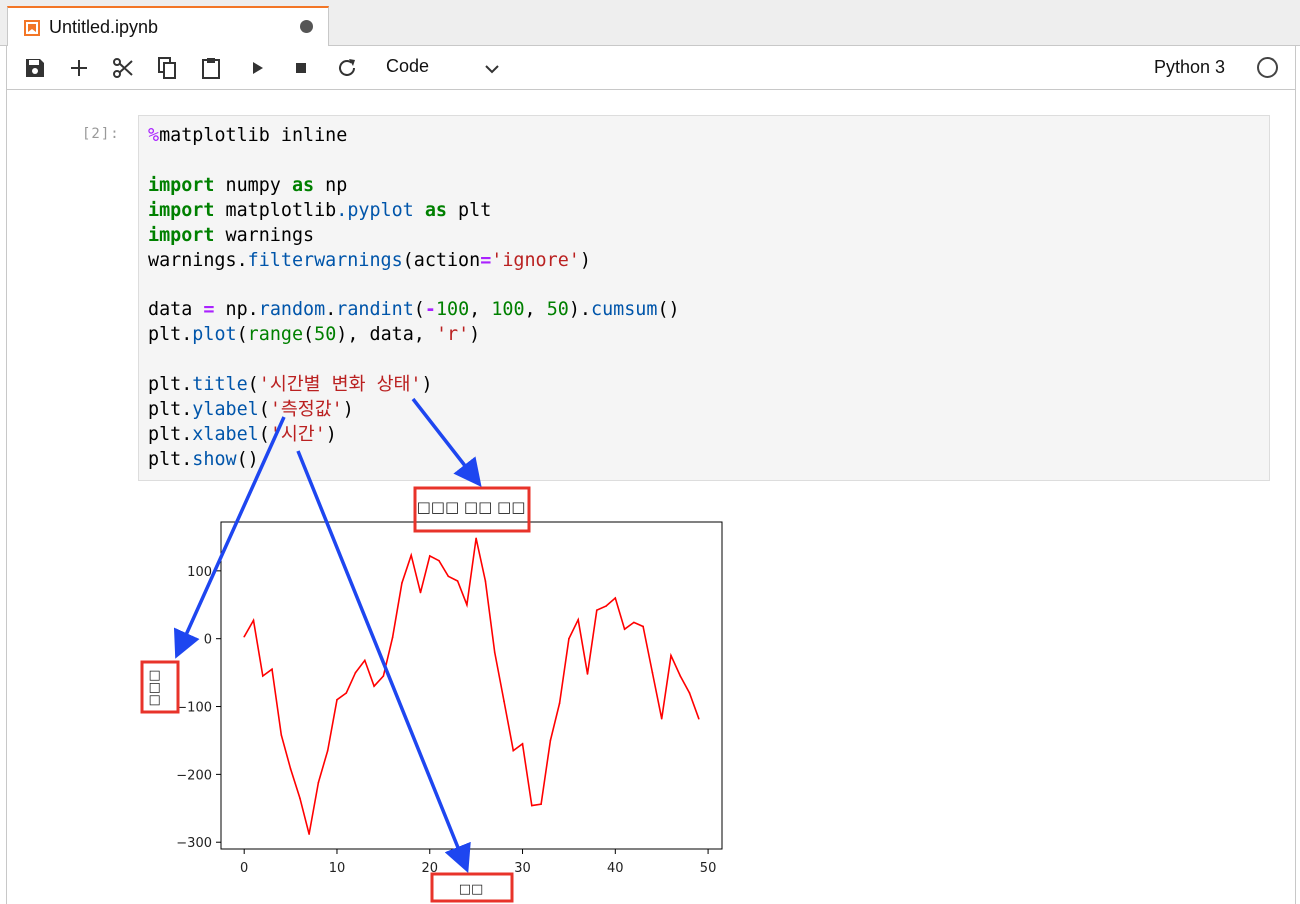 The width and height of the screenshot is (1300, 904). I want to click on paste-icon, so click(211, 68).